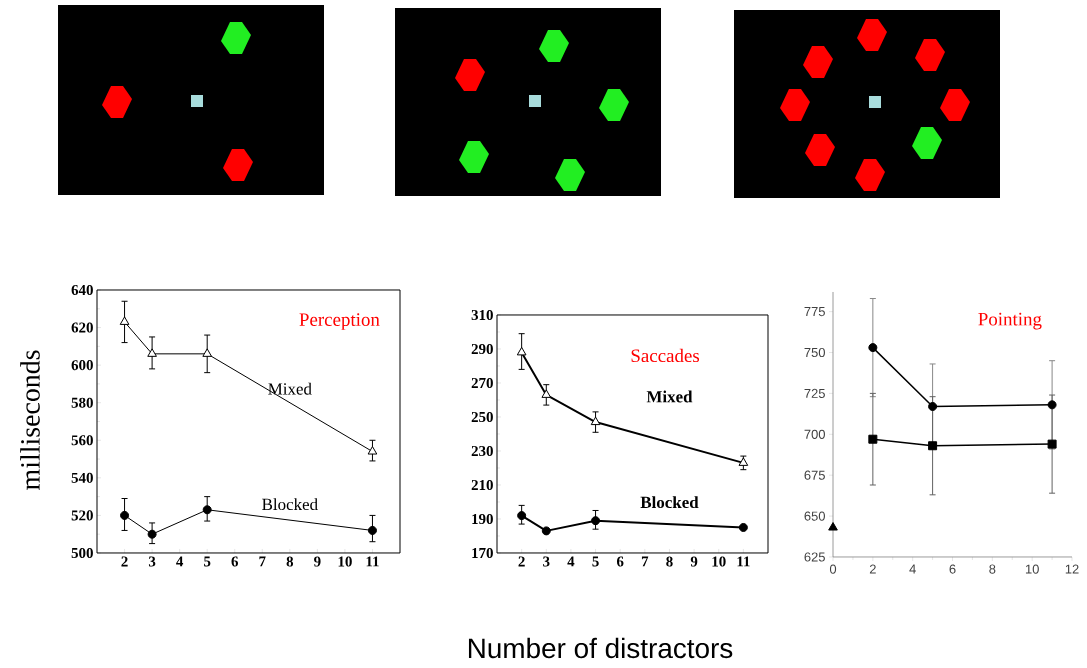 The image size is (1087, 668). Describe the element at coordinates (600, 648) in the screenshot. I see `x-axis-title: Number of distractors` at that location.